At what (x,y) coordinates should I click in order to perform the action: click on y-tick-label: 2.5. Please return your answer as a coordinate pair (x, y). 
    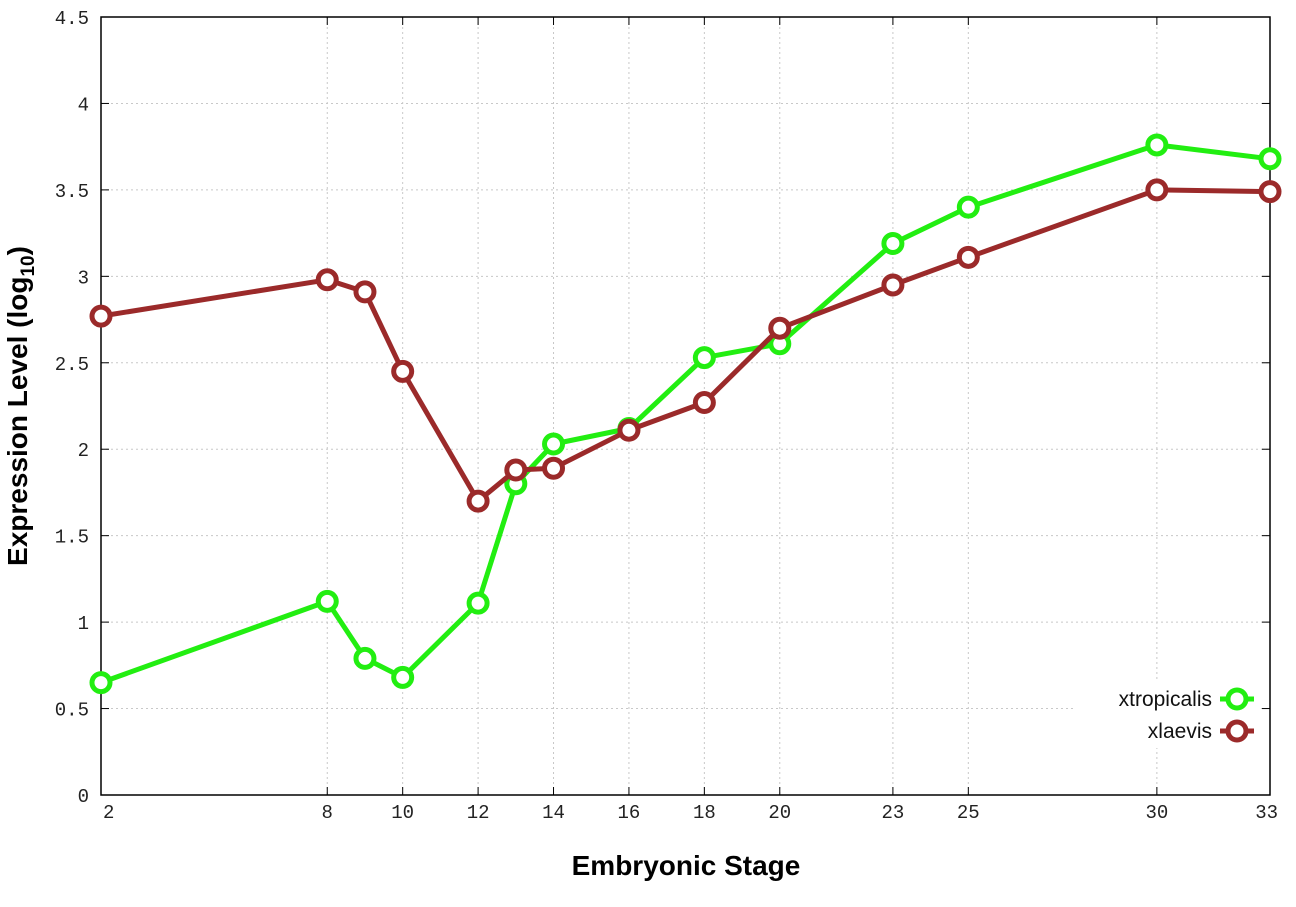
    Looking at the image, I should click on (72, 365).